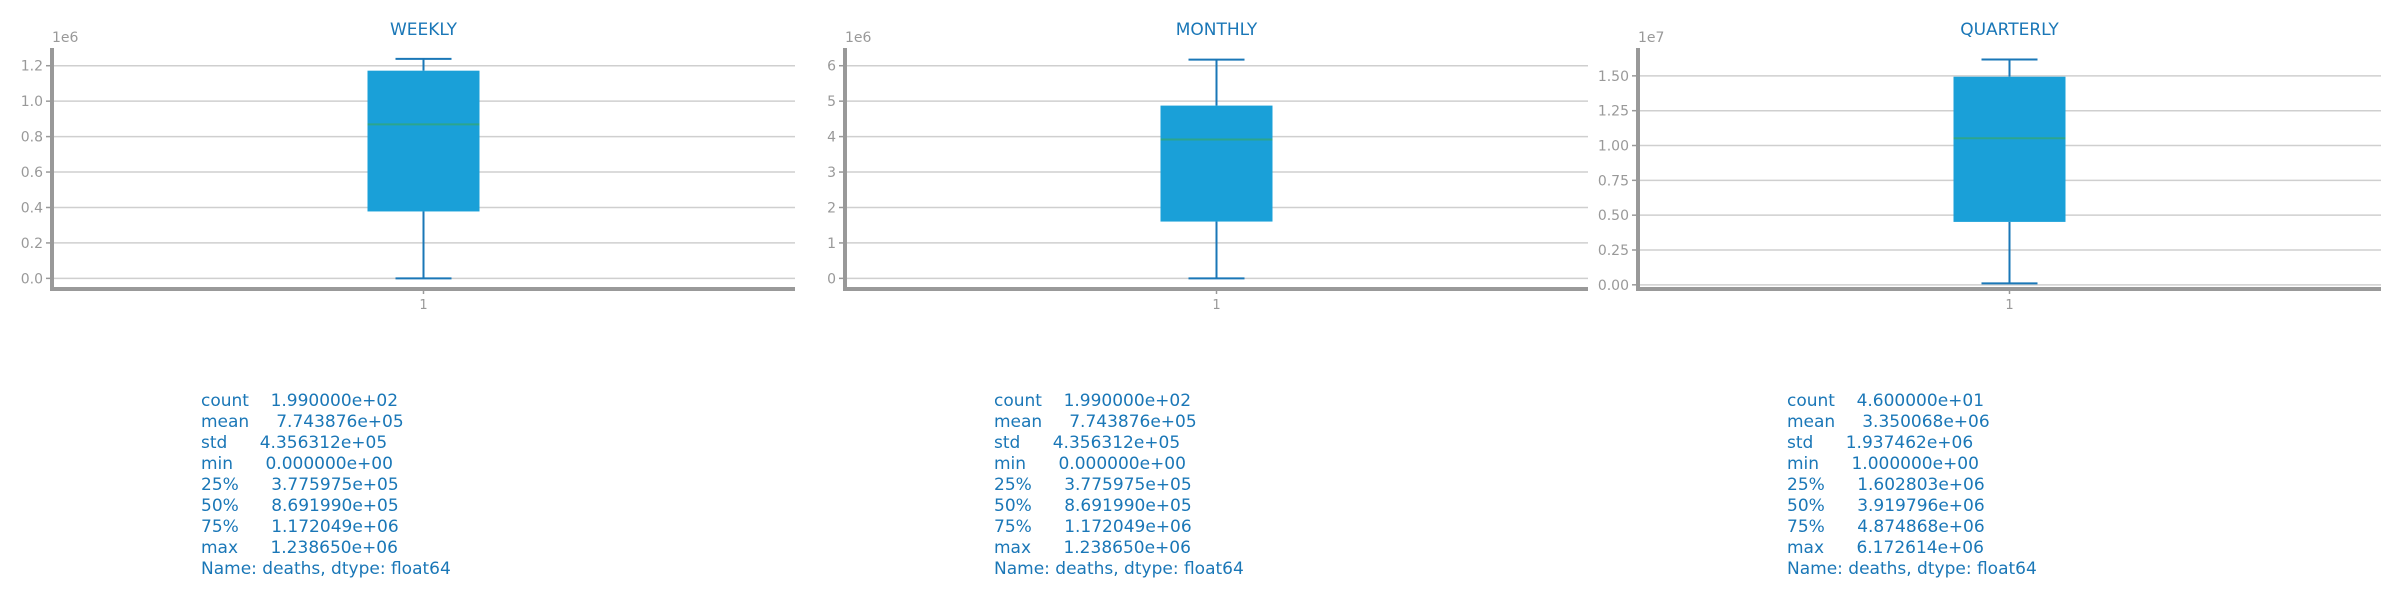 The height and width of the screenshot is (600, 2400). I want to click on monthly-ytick-label: 3, so click(831, 173).